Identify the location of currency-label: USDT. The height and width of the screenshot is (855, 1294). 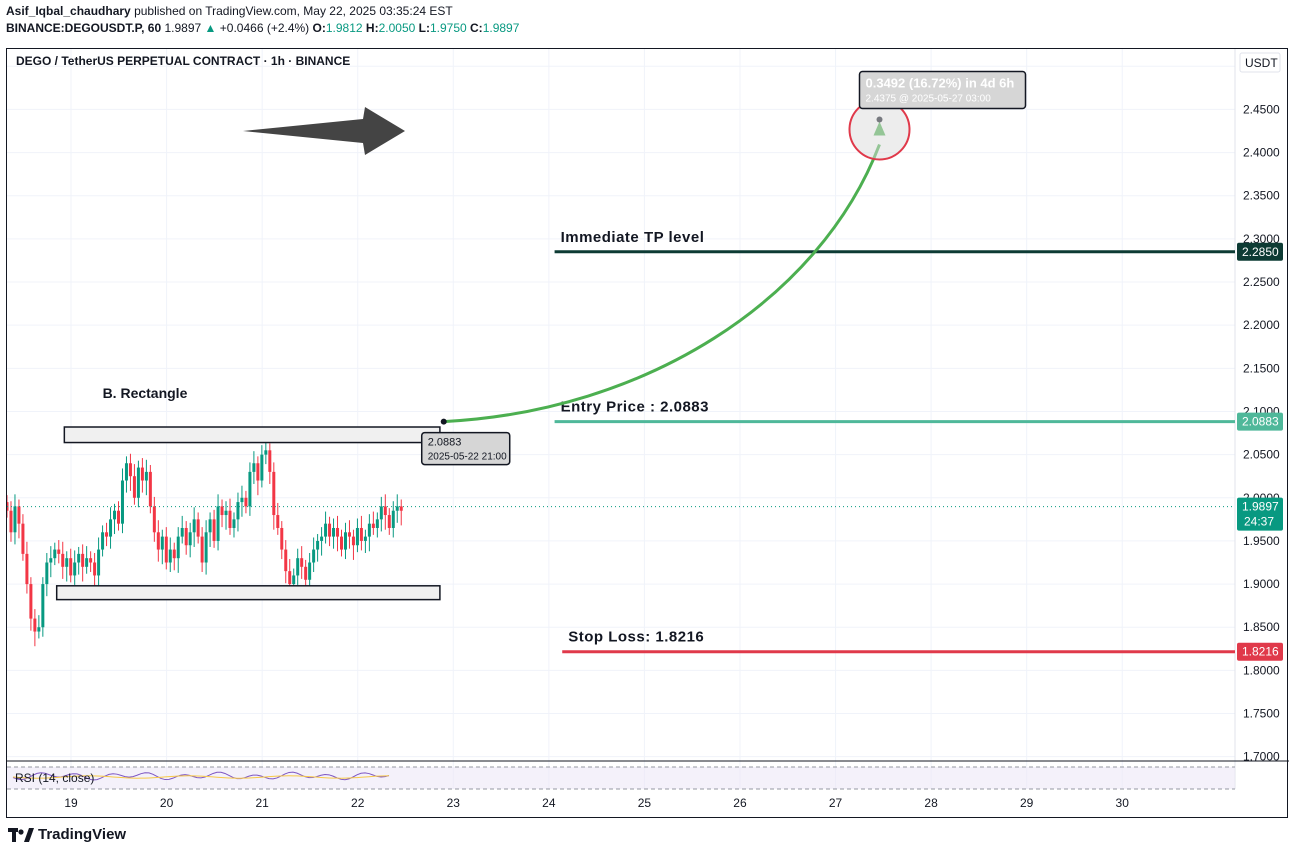
(1261, 63).